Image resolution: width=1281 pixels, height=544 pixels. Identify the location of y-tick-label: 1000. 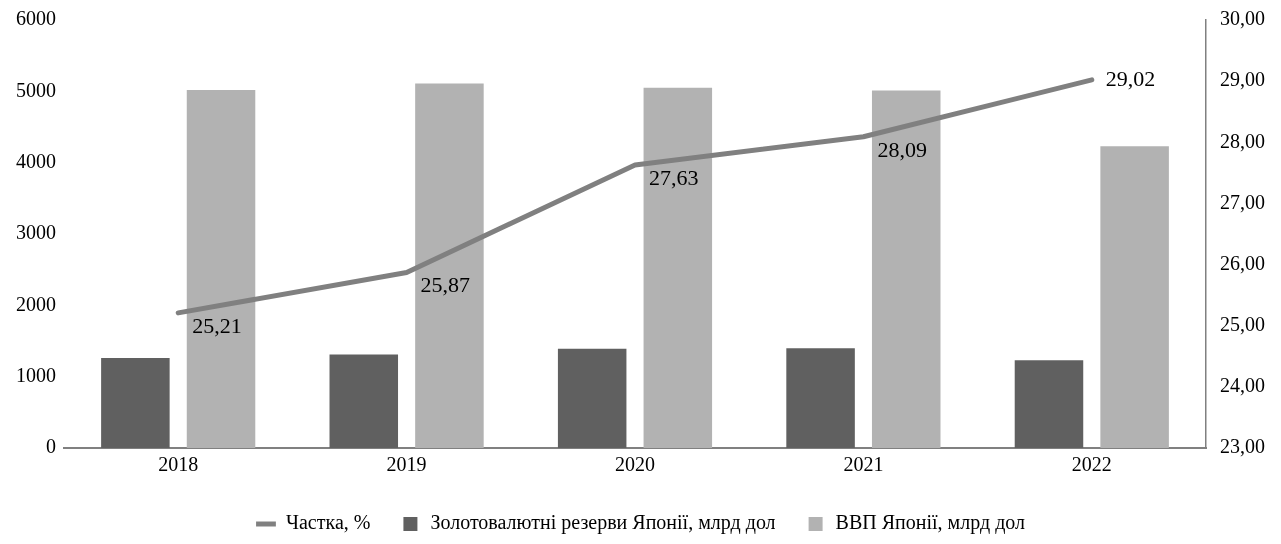
(36, 374).